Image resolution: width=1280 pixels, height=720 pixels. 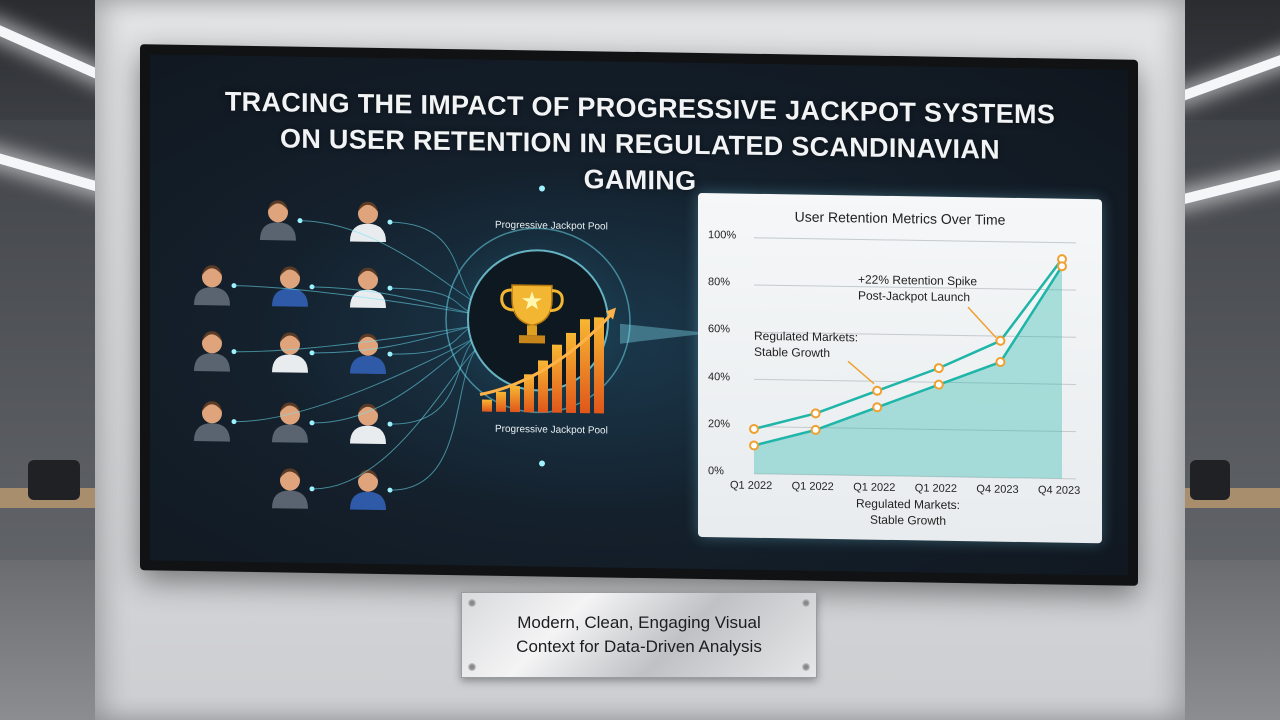 I want to click on y-tick-label: 20%, so click(x=719, y=424).